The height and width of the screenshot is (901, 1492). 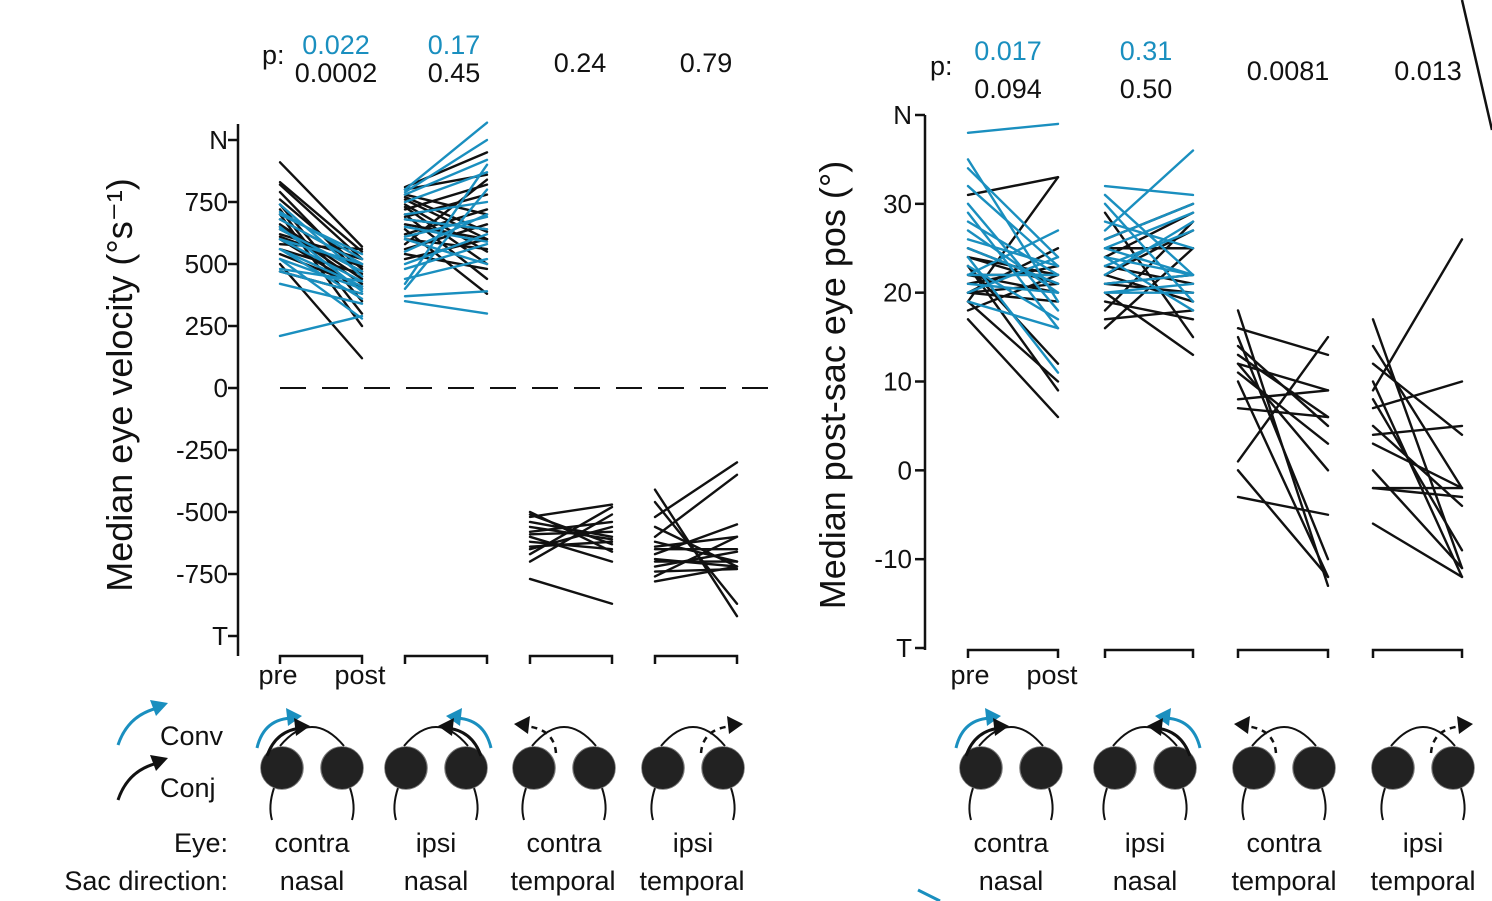 I want to click on p-value-conj-position: 0.50, so click(x=1146, y=89).